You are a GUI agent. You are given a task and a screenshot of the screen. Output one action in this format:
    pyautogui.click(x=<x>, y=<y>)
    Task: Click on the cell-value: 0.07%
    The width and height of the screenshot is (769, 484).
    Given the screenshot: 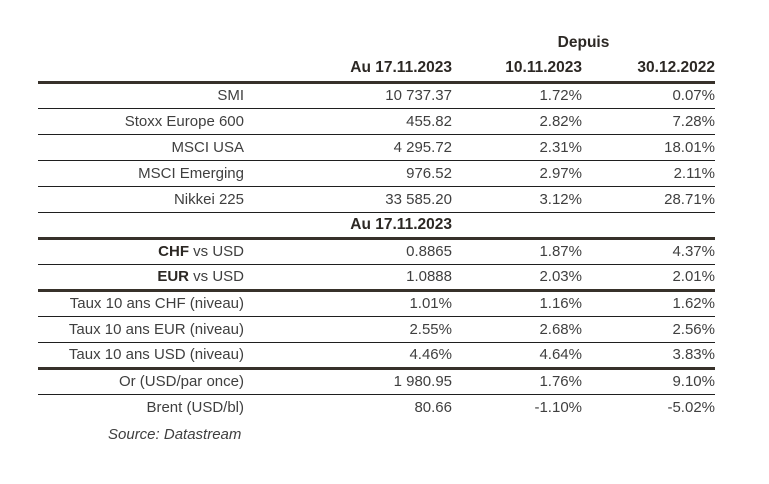 What is the action you would take?
    pyautogui.click(x=648, y=95)
    